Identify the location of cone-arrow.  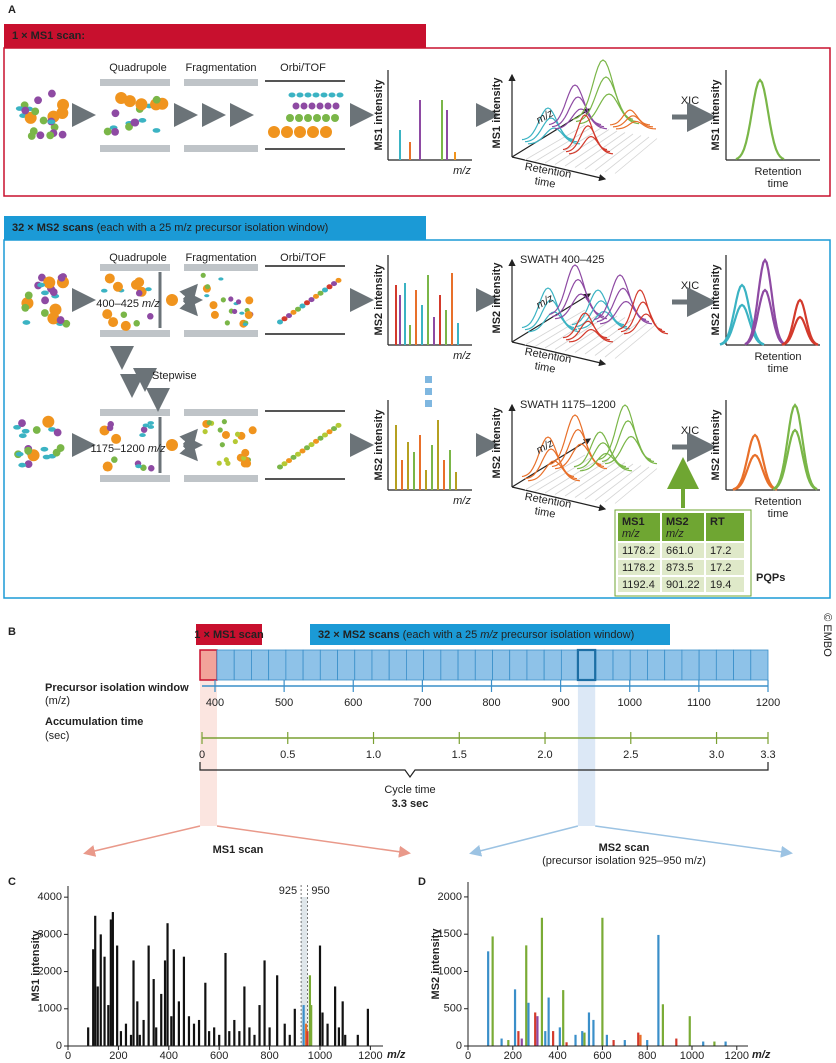
(524, 841).